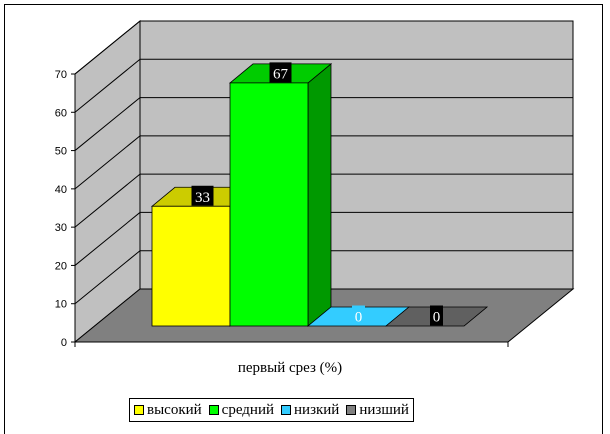  What do you see at coordinates (384, 409) in the screenshot?
I see `legend-label: низший` at bounding box center [384, 409].